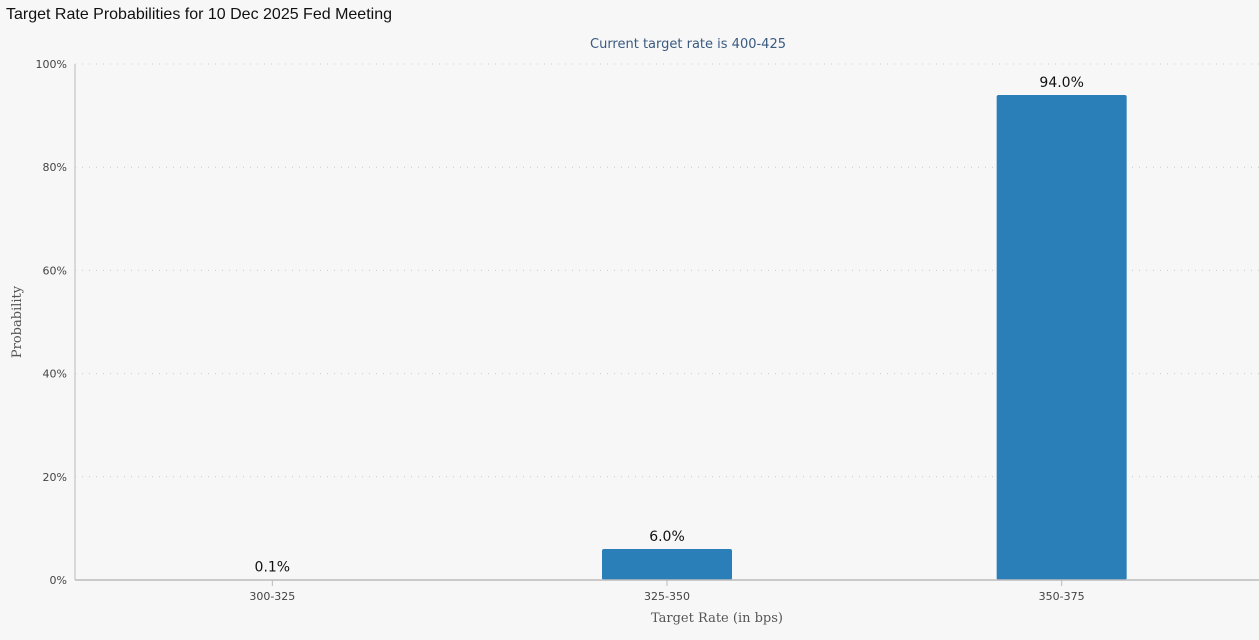 This screenshot has height=640, width=1259. Describe the element at coordinates (56, 322) in the screenshot. I see `y-axis: 0% 20% 40% 60% 80% 100%` at that location.